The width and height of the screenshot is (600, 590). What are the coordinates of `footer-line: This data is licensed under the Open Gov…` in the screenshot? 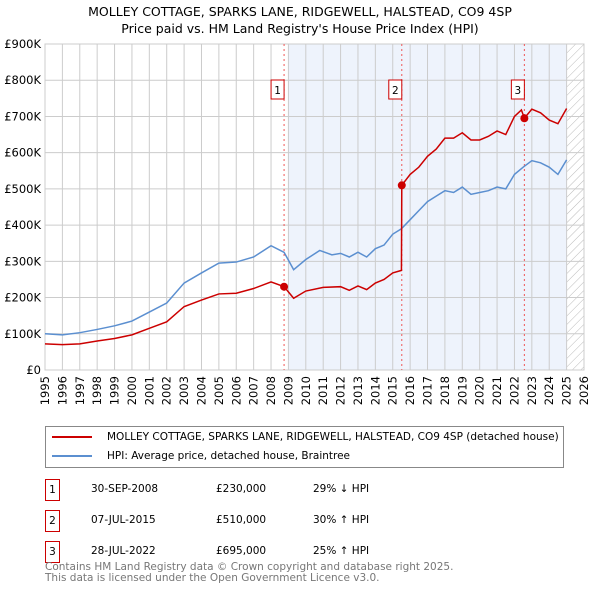 It's located at (212, 578).